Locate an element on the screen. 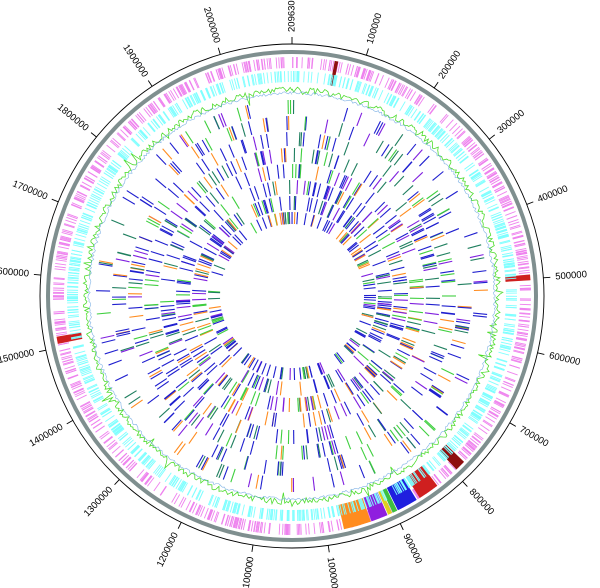  tick-mark is located at coordinates (436, 85).